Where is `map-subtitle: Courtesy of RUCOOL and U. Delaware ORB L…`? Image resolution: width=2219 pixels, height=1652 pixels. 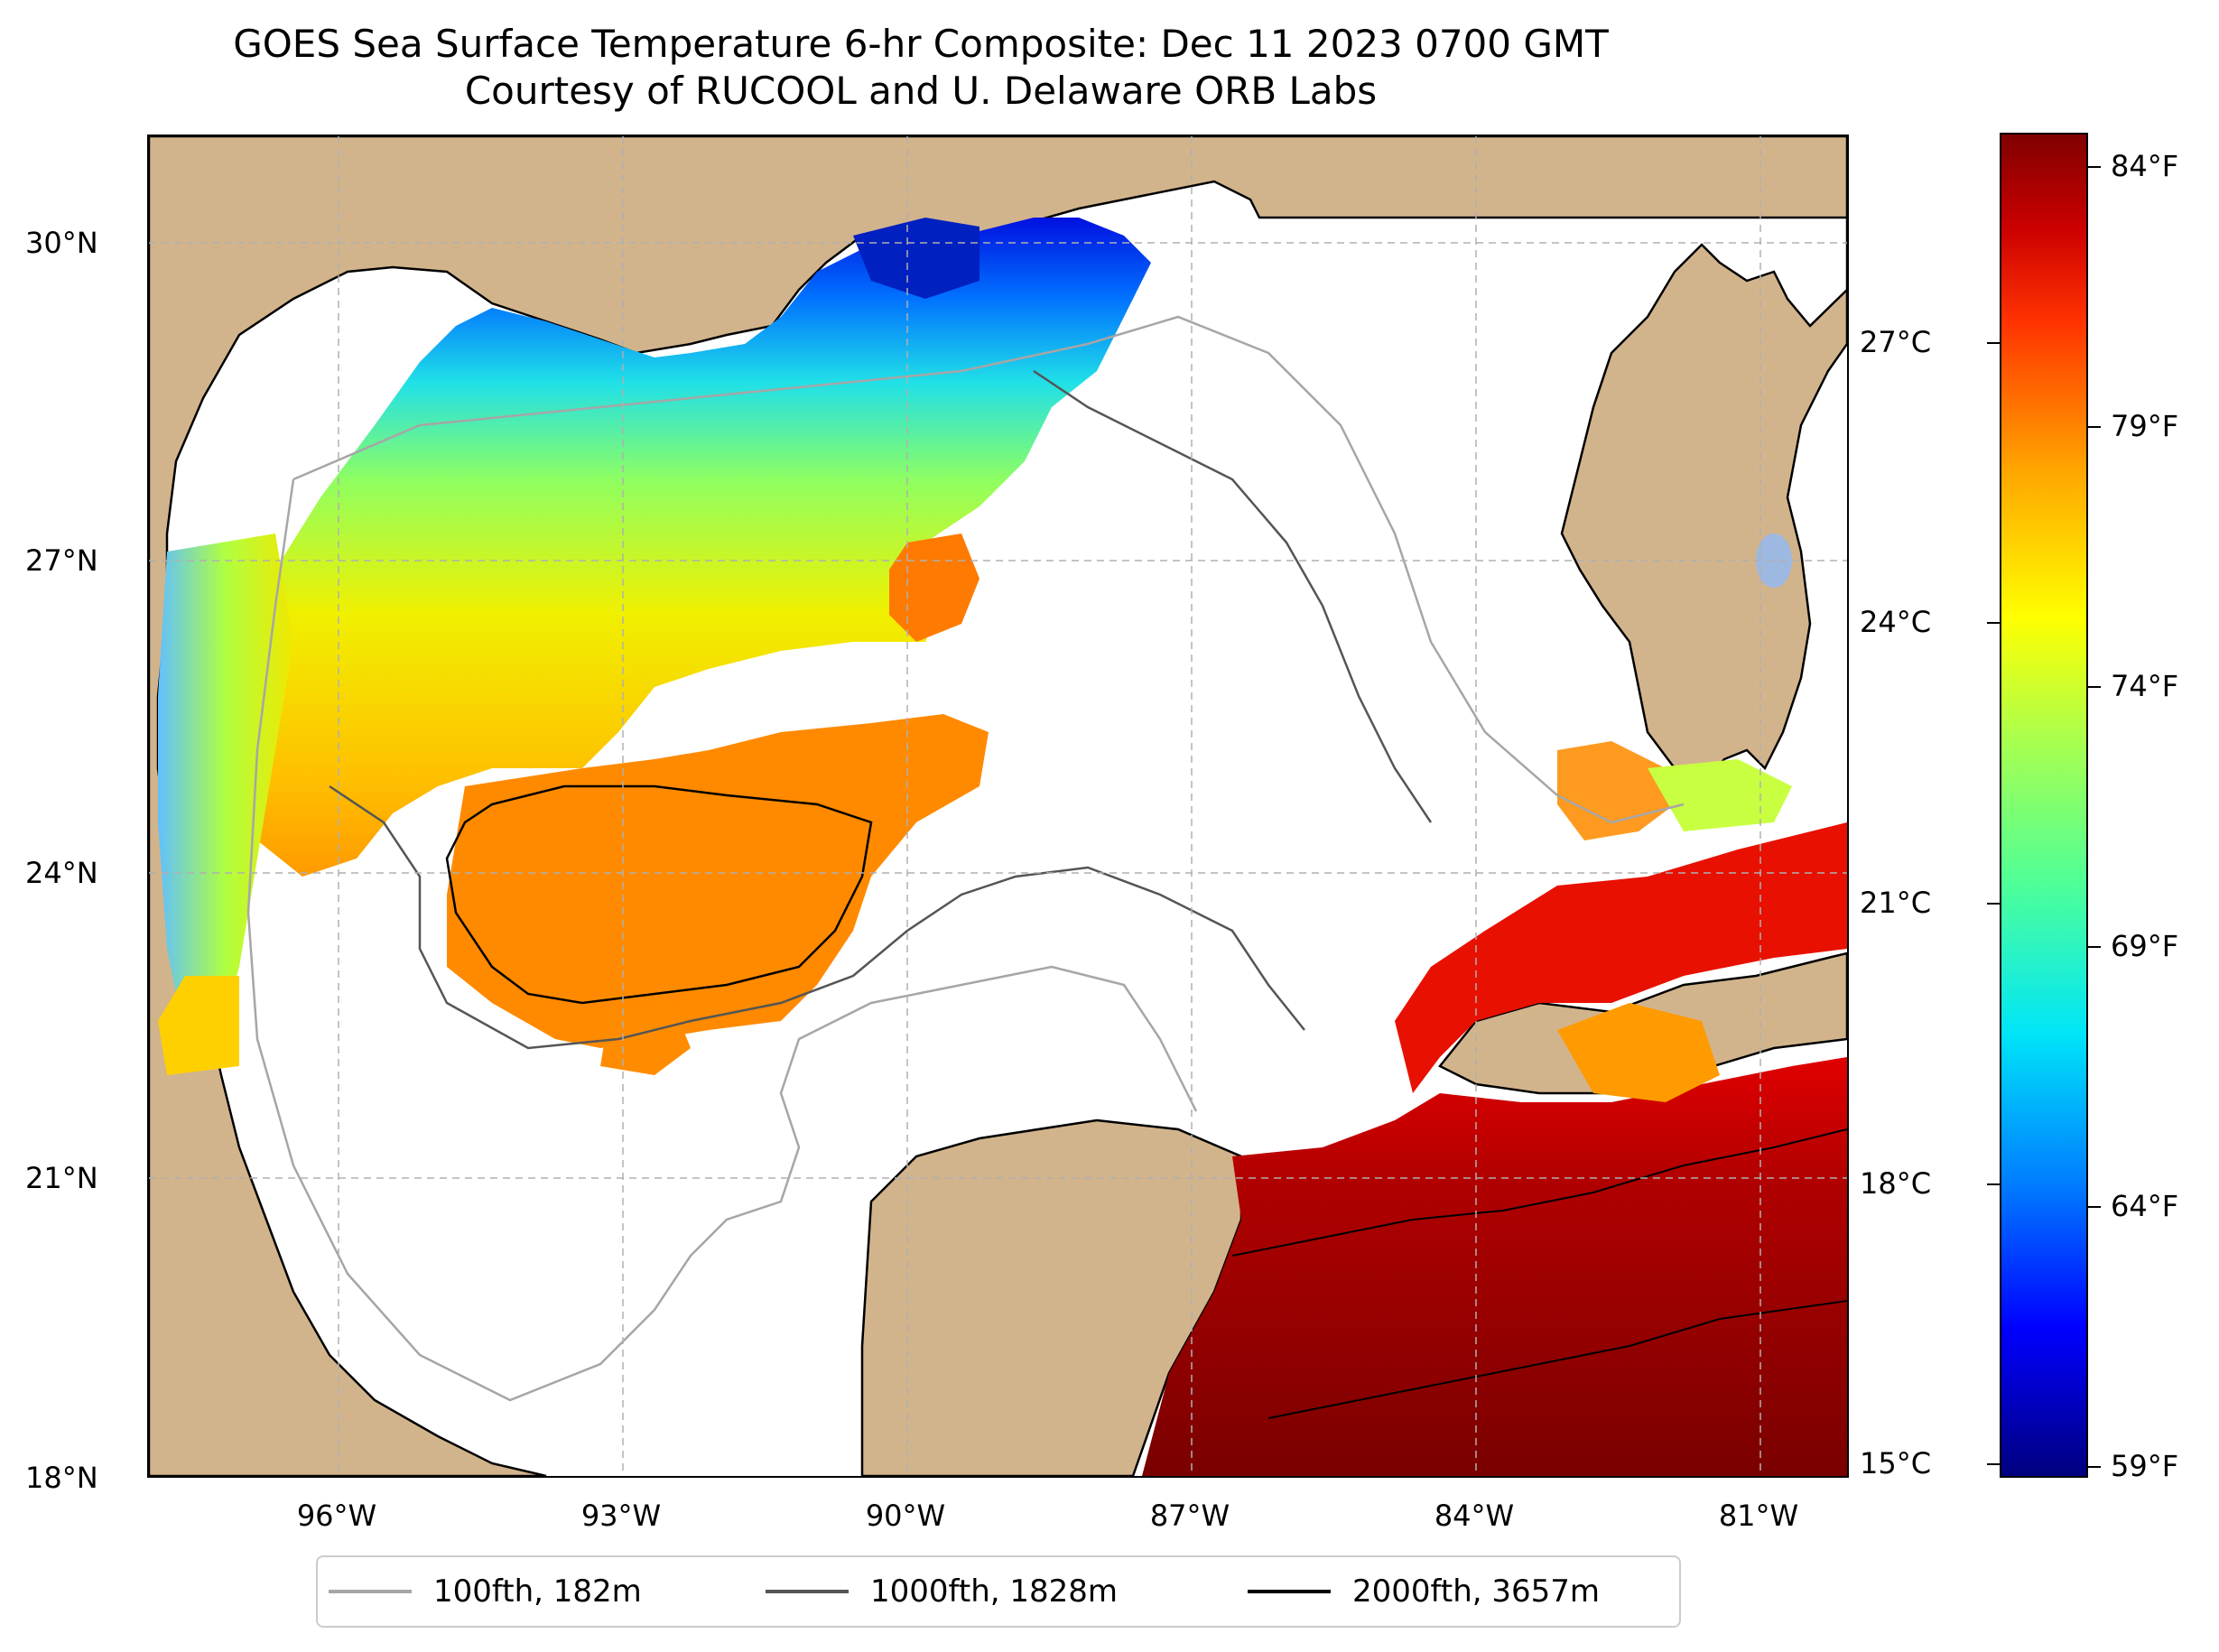
map-subtitle: Courtesy of RUCOOL and U. Delaware ORB L… is located at coordinates (921, 91).